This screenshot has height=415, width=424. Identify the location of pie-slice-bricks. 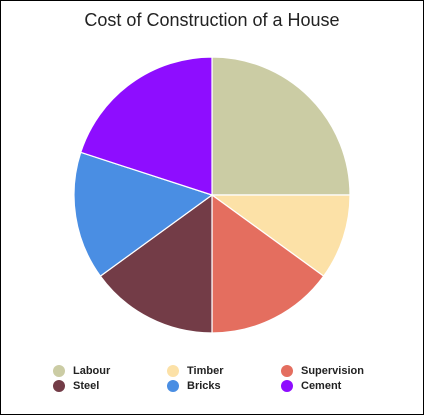
(143, 214).